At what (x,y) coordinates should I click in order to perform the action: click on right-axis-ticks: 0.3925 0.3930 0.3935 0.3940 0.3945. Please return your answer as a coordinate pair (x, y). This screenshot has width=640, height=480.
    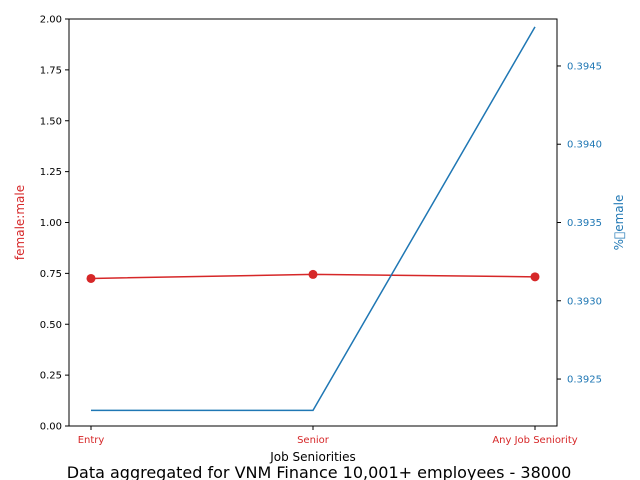
    Looking at the image, I should click on (579, 223).